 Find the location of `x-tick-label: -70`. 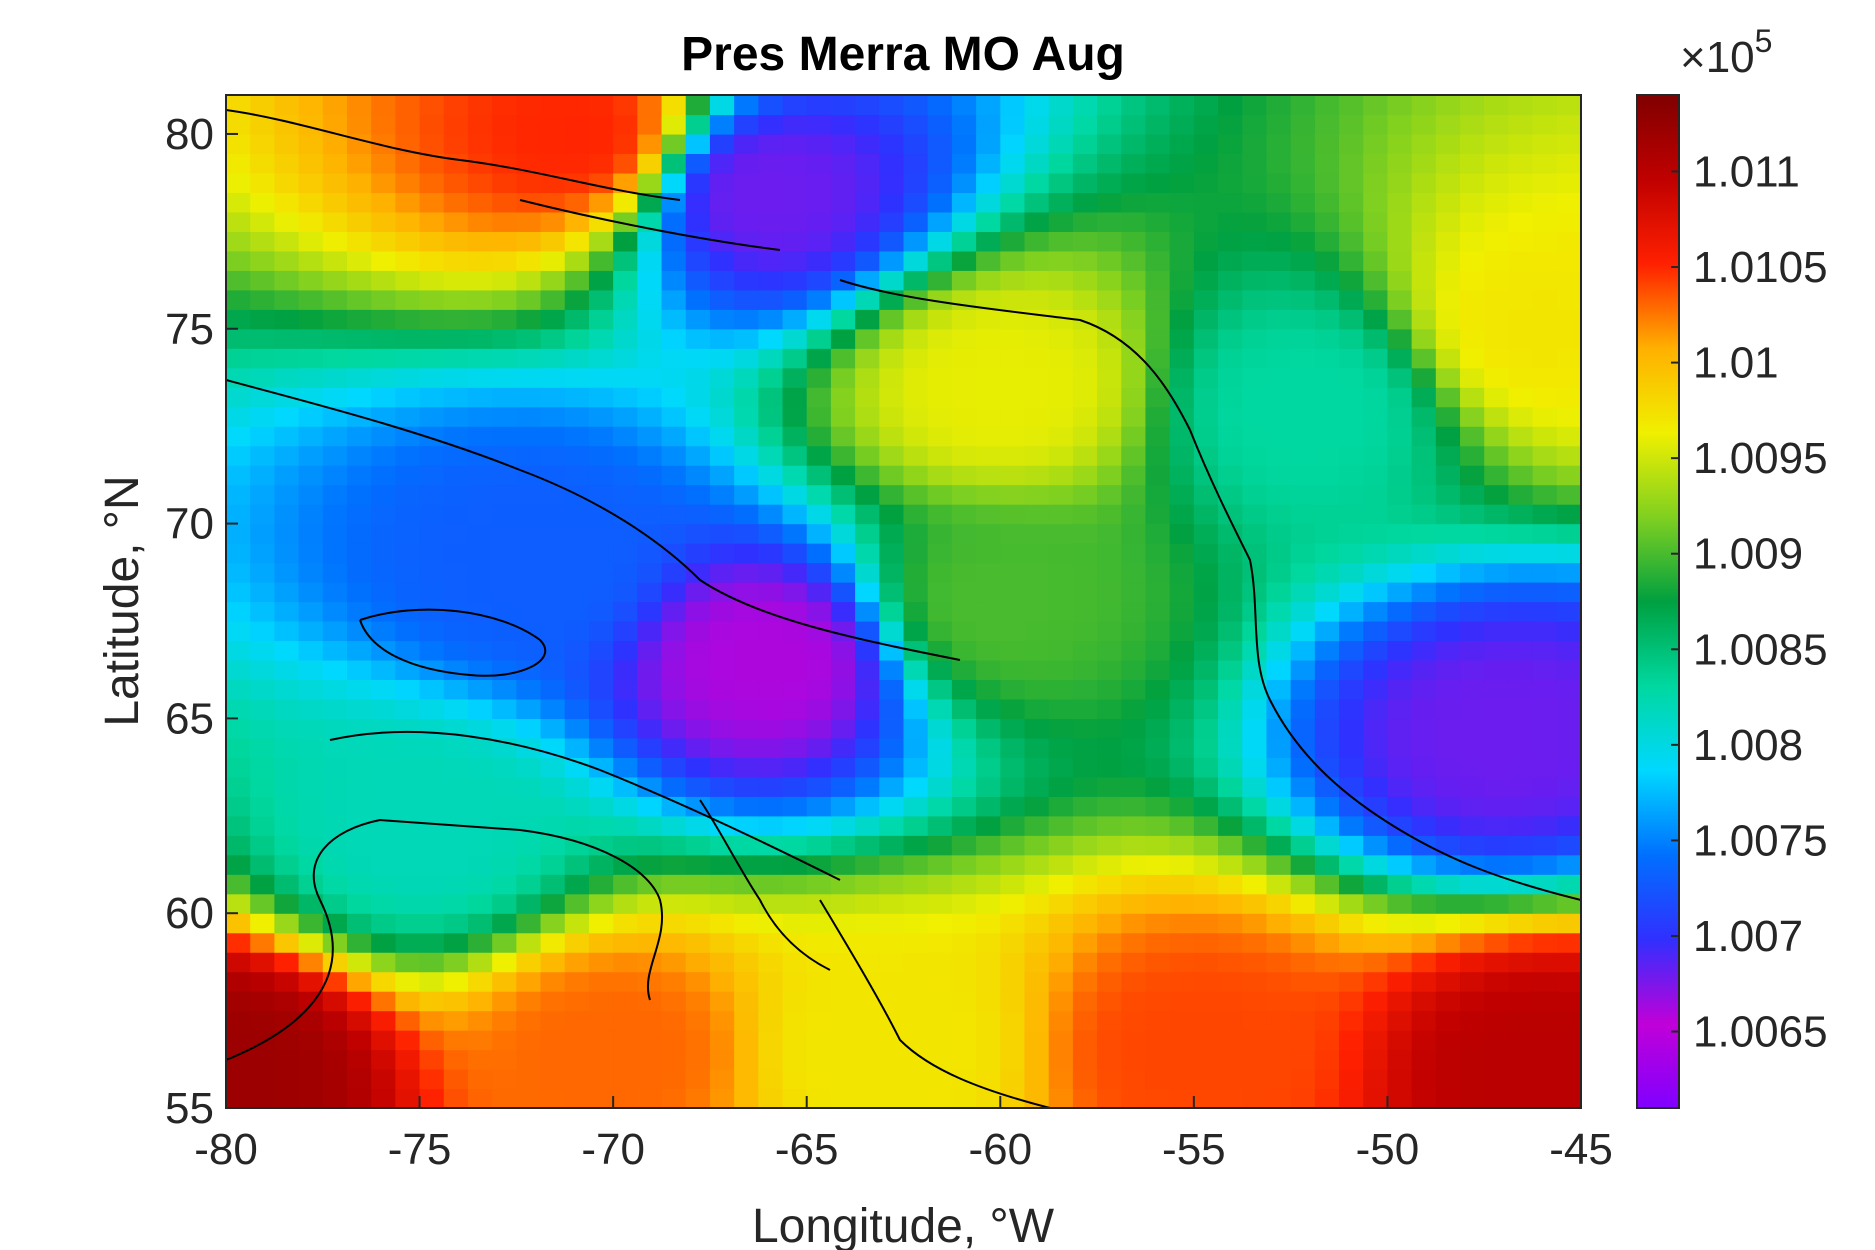

x-tick-label: -70 is located at coordinates (613, 1149).